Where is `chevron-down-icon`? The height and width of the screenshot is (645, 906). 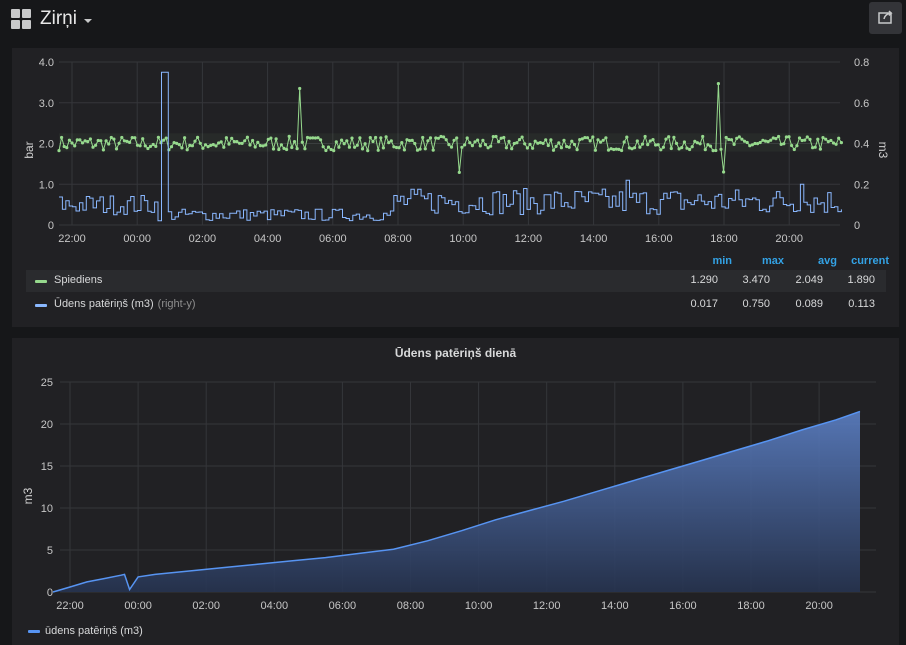
chevron-down-icon is located at coordinates (88, 21).